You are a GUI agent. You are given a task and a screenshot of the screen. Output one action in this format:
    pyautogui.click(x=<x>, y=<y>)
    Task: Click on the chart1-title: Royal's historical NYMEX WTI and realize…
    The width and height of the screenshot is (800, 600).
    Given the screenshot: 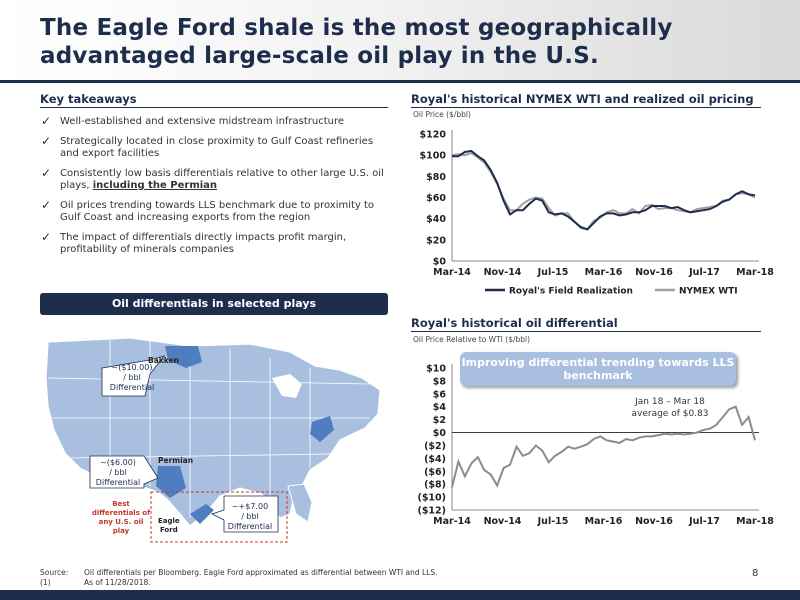 What is the action you would take?
    pyautogui.click(x=582, y=99)
    